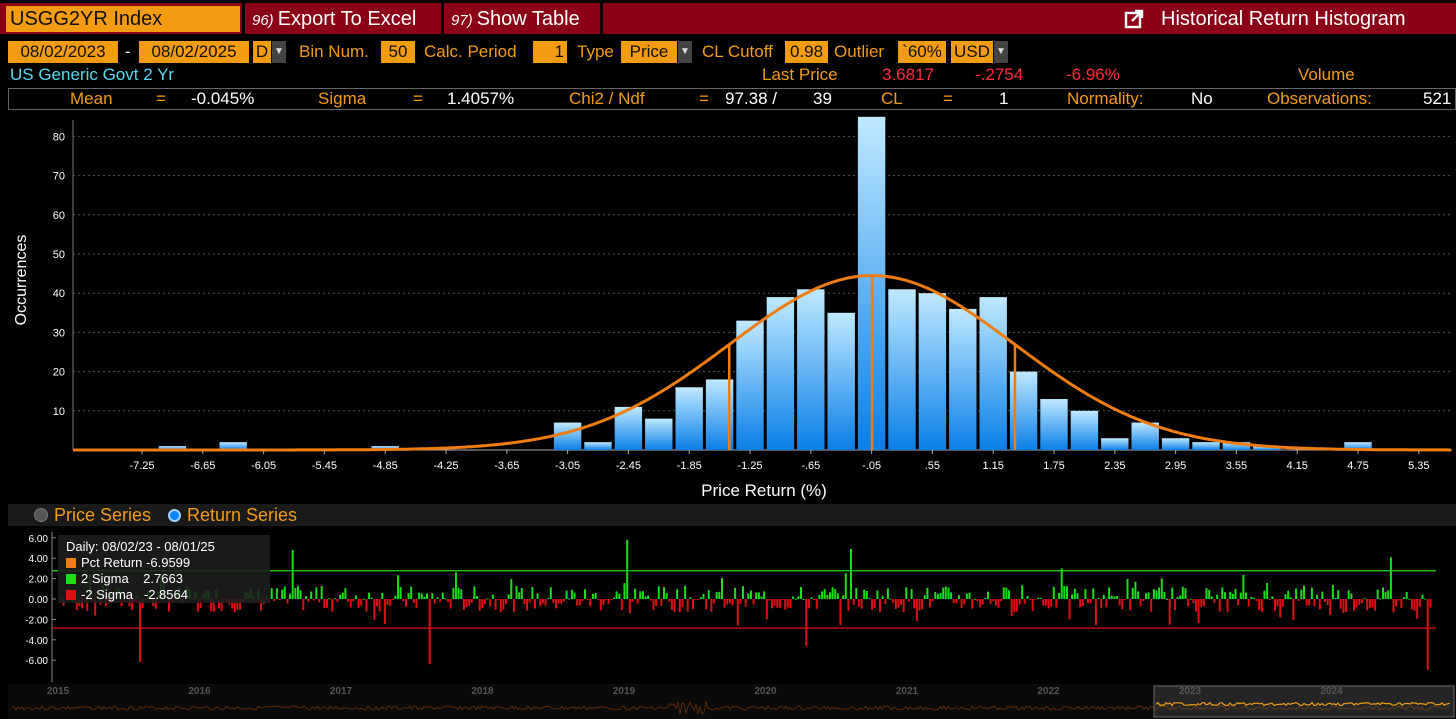 This screenshot has width=1456, height=719. I want to click on plus-2sigma-value: 2.7663, so click(163, 578).